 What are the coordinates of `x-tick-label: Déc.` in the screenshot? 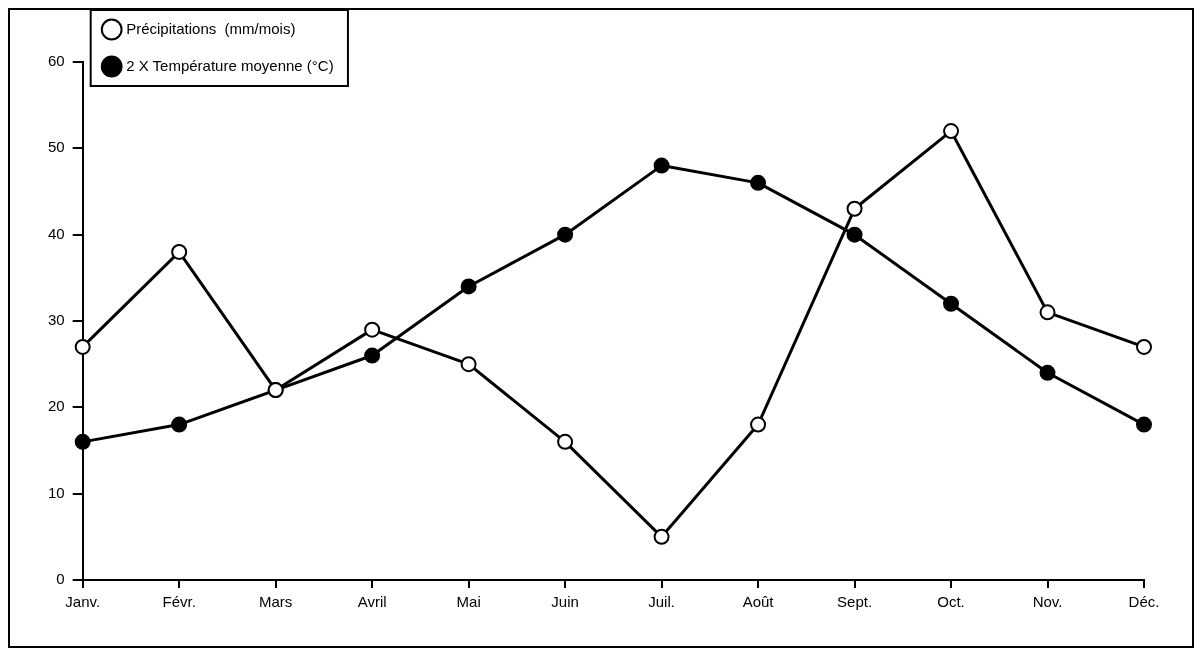 It's located at (1144, 602).